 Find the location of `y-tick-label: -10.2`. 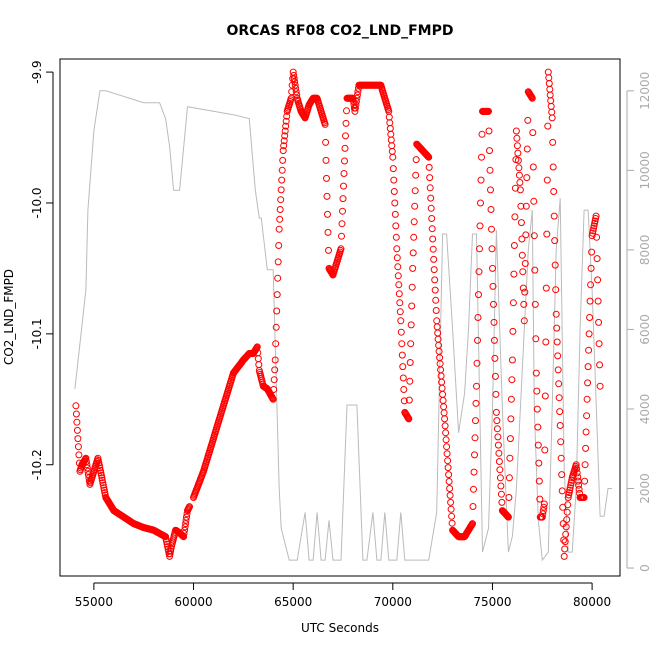

y-tick-label: -10.2 is located at coordinates (37, 464).